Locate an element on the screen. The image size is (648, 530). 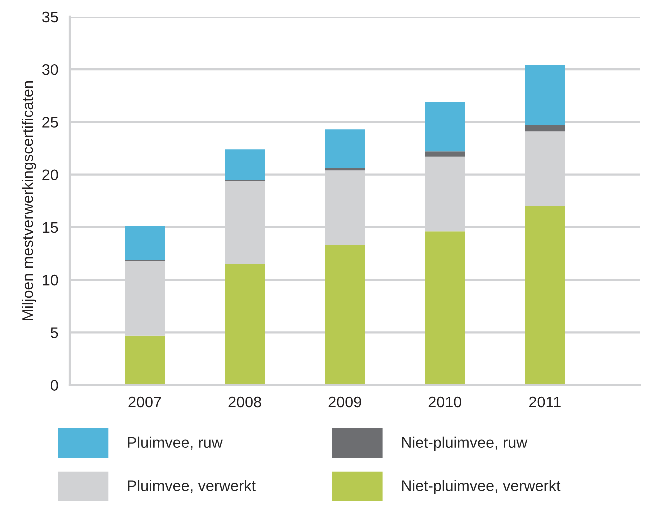
y-tick-label: 5 is located at coordinates (54, 333).